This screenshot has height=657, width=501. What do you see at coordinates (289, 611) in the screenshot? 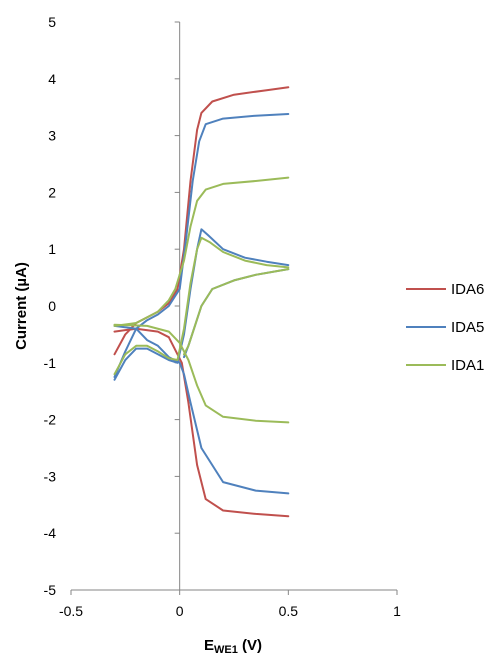
I see `x-tick-label: 0.5` at bounding box center [289, 611].